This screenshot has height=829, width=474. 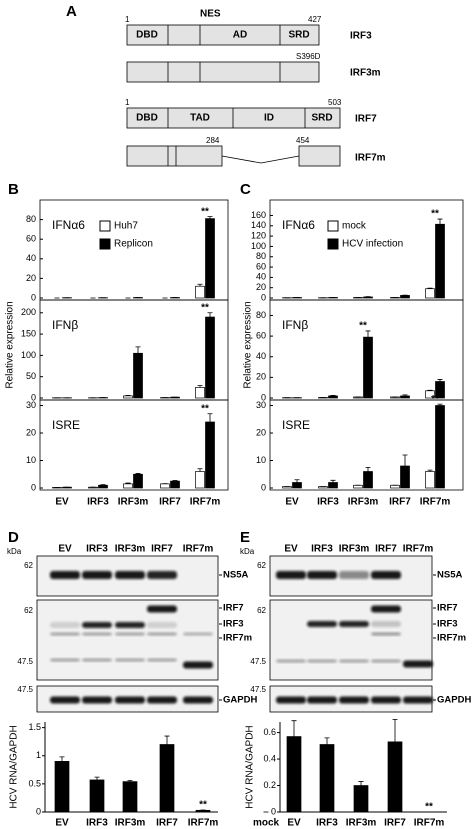 What do you see at coordinates (296, 425) in the screenshot?
I see `panel-title: ISRE` at bounding box center [296, 425].